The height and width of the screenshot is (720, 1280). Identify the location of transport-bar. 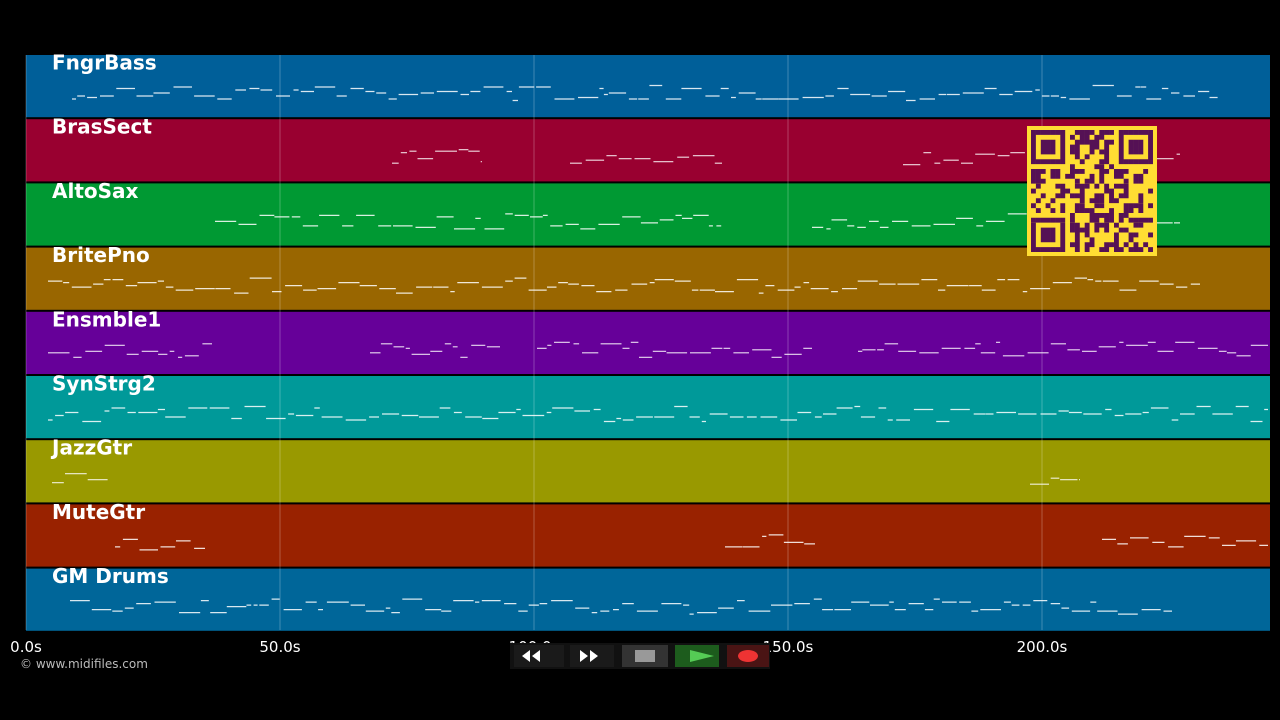
(640, 656).